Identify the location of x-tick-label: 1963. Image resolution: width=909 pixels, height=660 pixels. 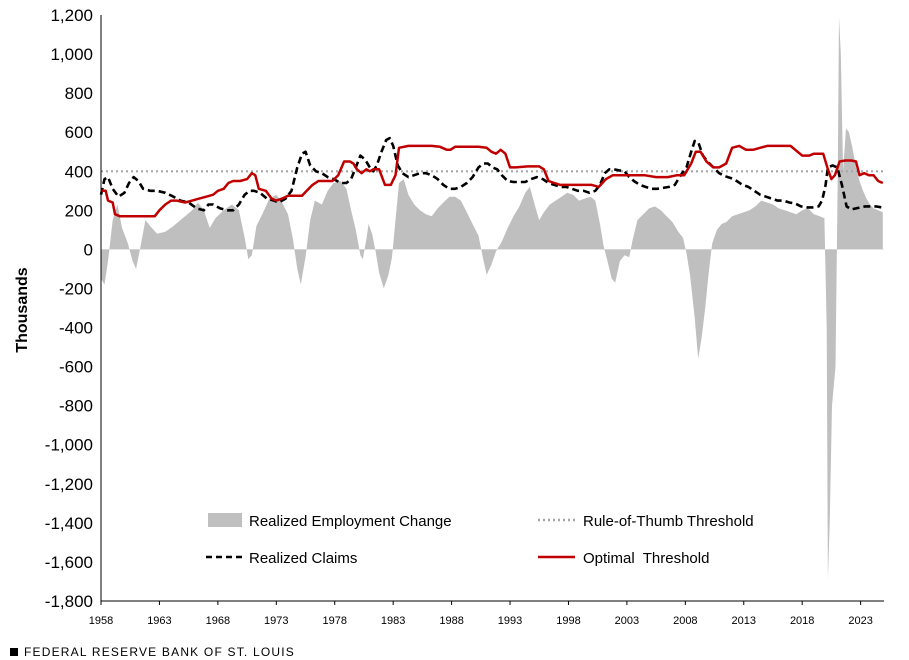
(159, 621).